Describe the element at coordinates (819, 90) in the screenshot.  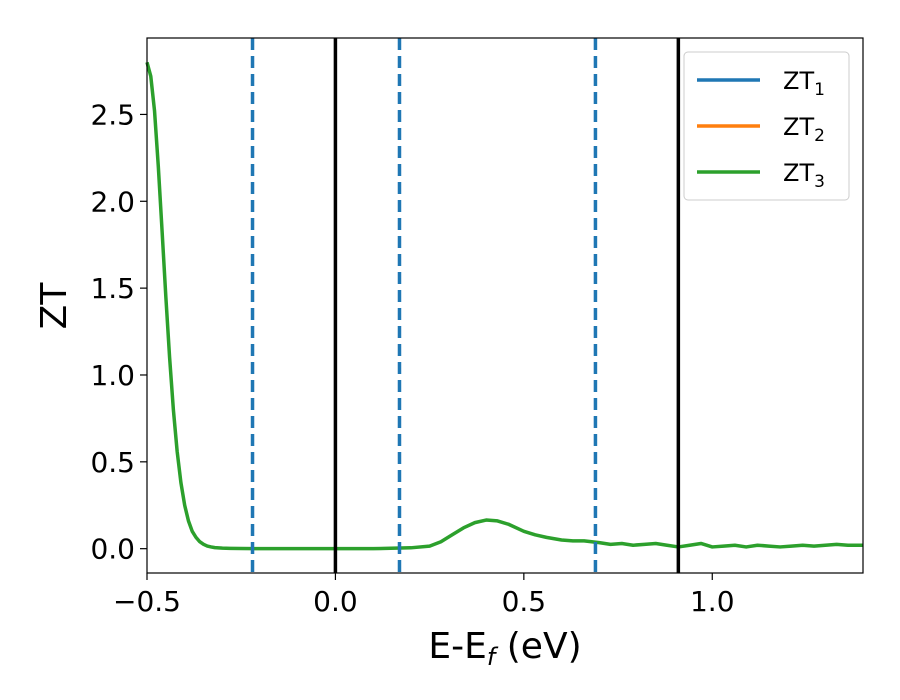
I see `legend-label-subscript: 1` at that location.